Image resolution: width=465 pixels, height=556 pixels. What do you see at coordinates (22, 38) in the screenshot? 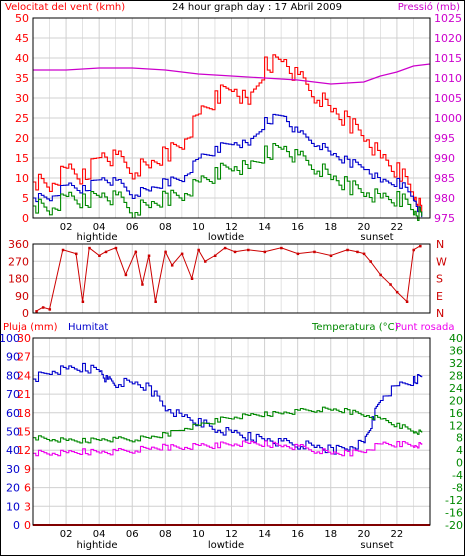
I see `wind-speed-tick-label: 45` at bounding box center [22, 38].